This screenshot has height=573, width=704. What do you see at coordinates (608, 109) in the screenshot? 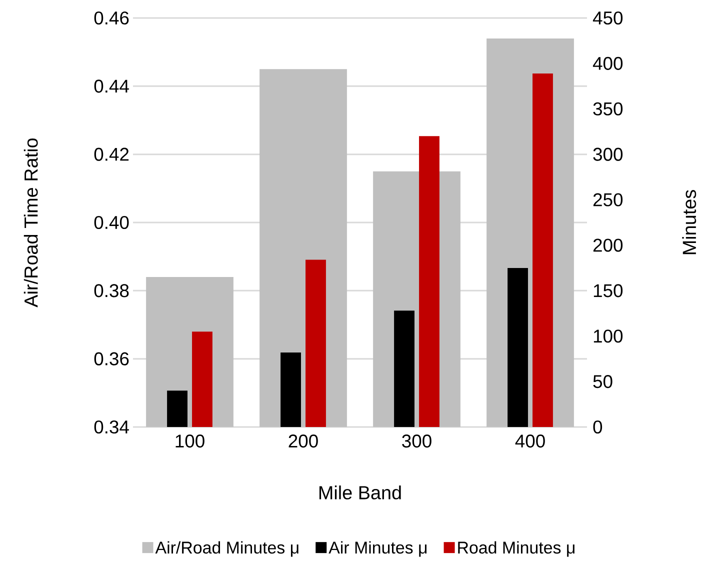
I see `y2-tick-label: 350` at bounding box center [608, 109].